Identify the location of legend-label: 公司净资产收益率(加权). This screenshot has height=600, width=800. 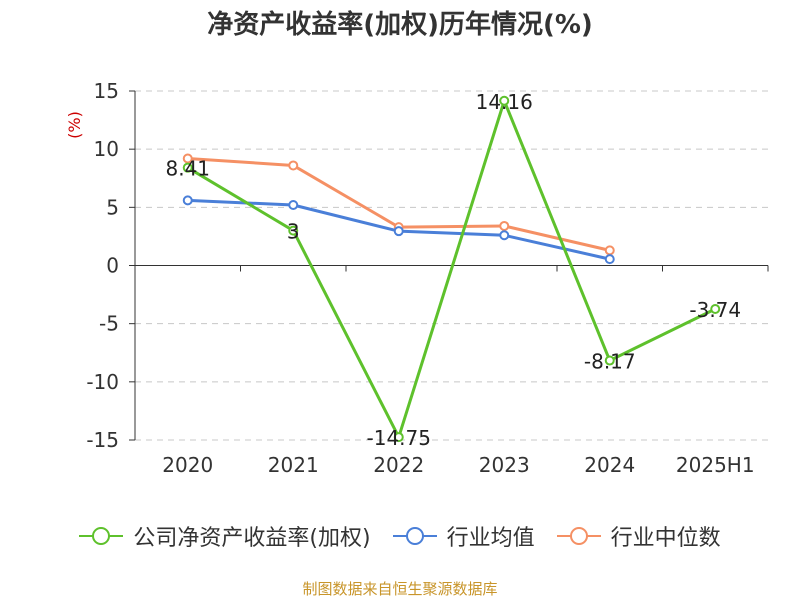
(252, 538).